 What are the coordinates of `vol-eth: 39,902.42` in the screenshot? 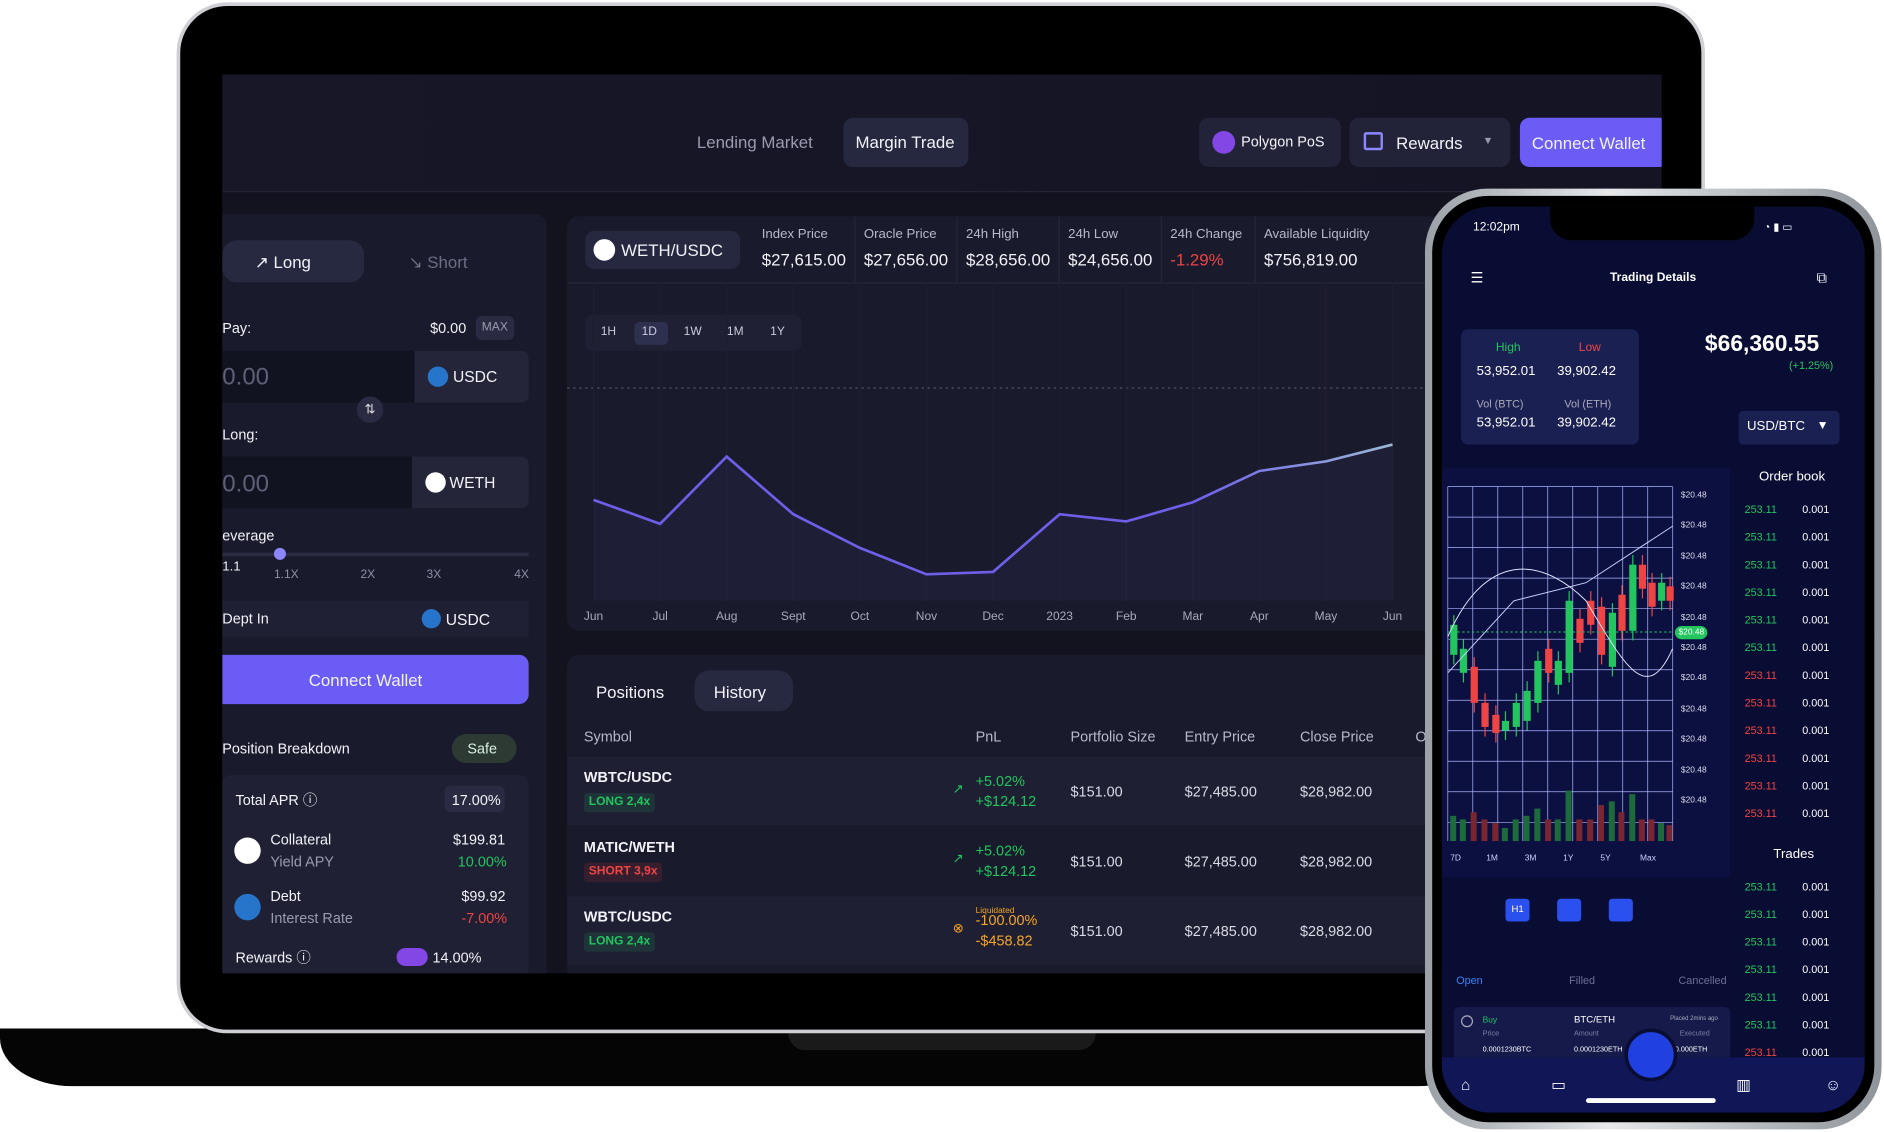 It's located at (1586, 423).